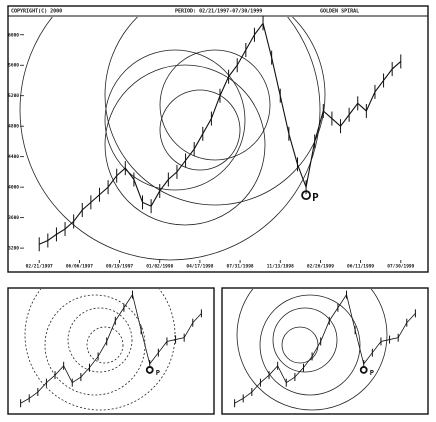 Image resolution: width=436 pixels, height=422 pixels. I want to click on y-tick-label: 5600, so click(13, 66).